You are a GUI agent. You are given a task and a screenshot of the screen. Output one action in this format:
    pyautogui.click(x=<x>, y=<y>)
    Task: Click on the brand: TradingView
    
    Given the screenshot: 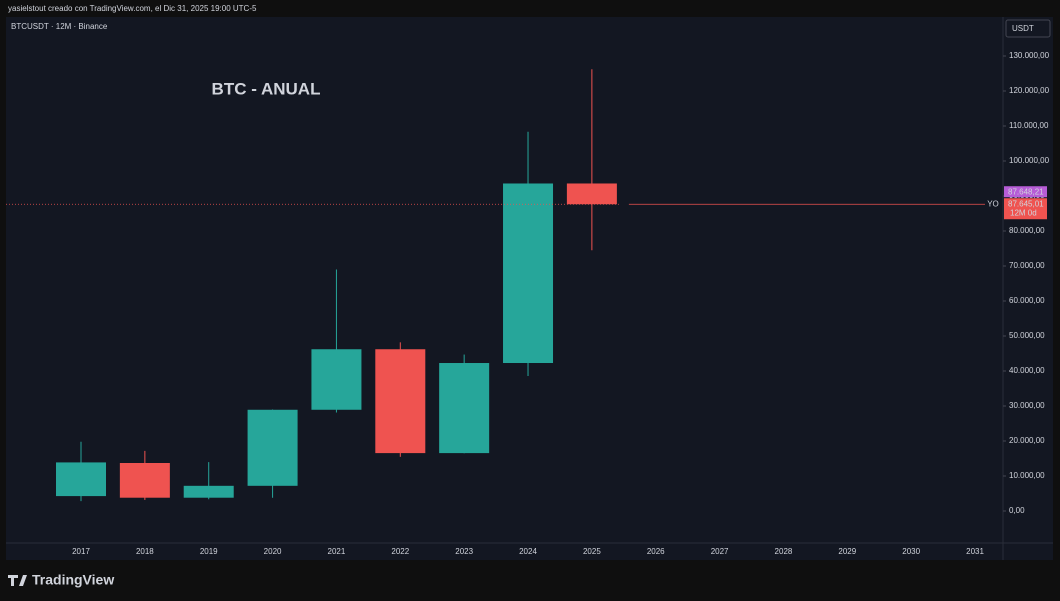 What is the action you would take?
    pyautogui.click(x=73, y=580)
    